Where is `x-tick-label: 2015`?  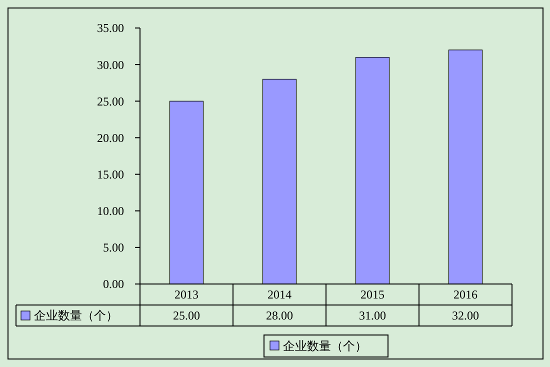
x-tick-label: 2015 is located at coordinates (372, 295).